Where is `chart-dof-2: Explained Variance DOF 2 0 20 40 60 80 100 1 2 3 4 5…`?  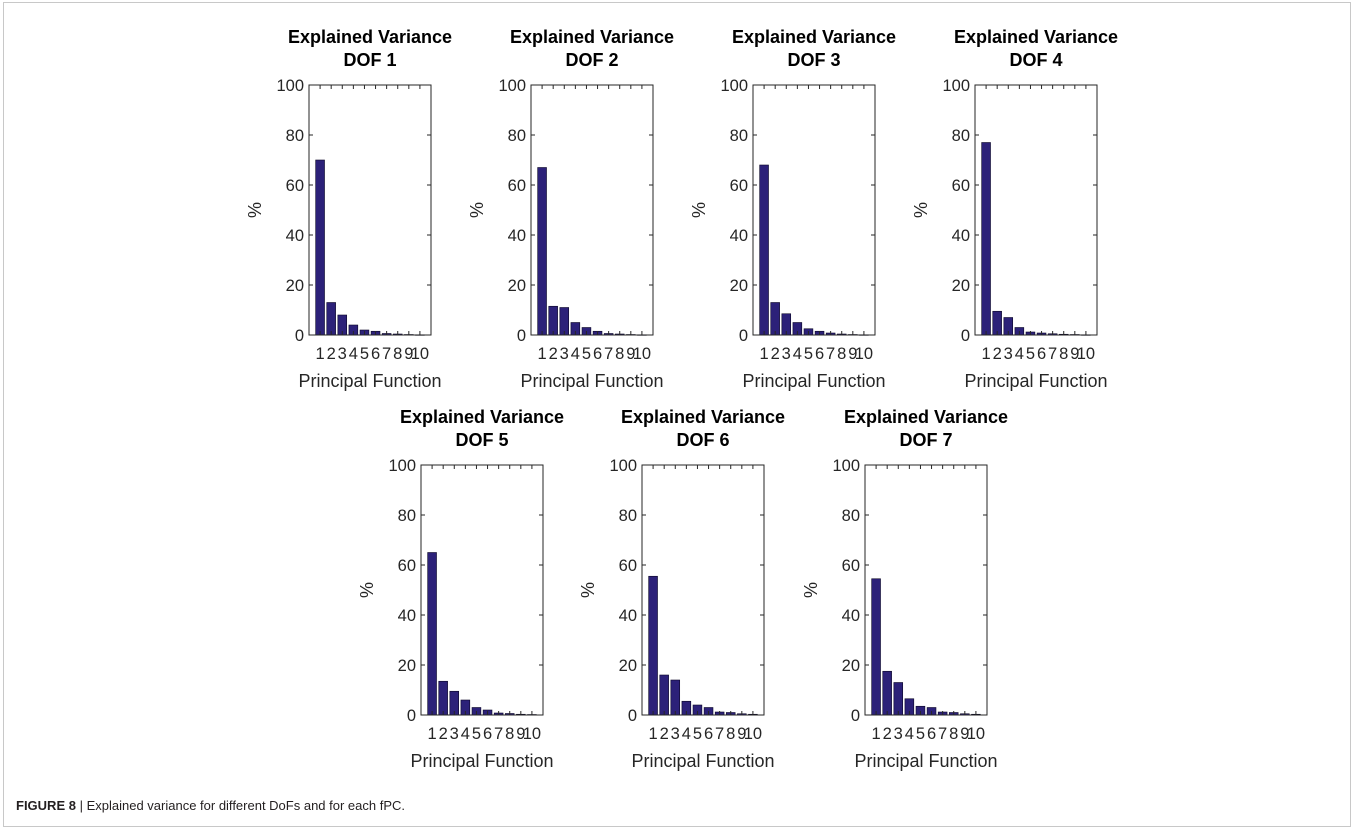
chart-dof-2: Explained Variance DOF 2 0 20 40 60 80 100 1 2 3 4 5… is located at coordinates (570, 209).